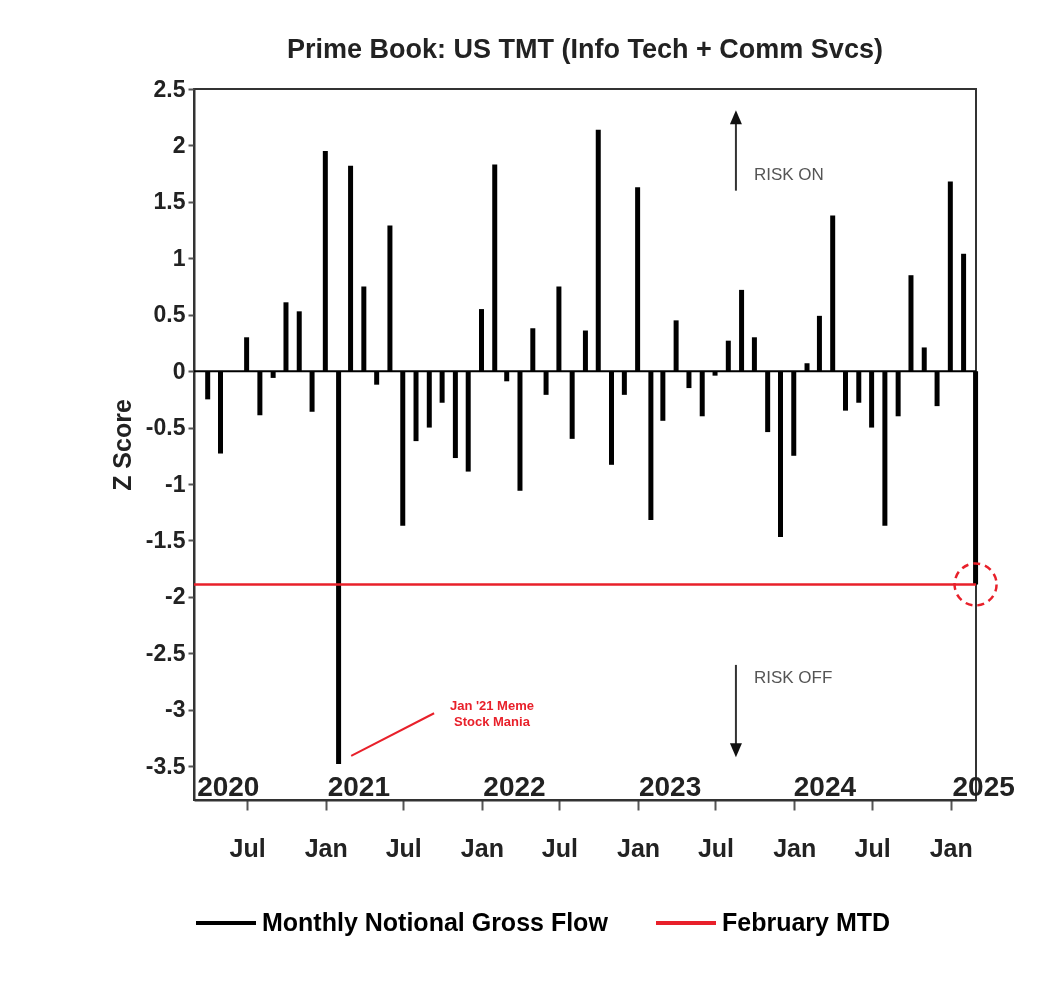 The width and height of the screenshot is (1059, 981). Describe the element at coordinates (165, 765) in the screenshot. I see `y-tick-label: -3.5` at that location.